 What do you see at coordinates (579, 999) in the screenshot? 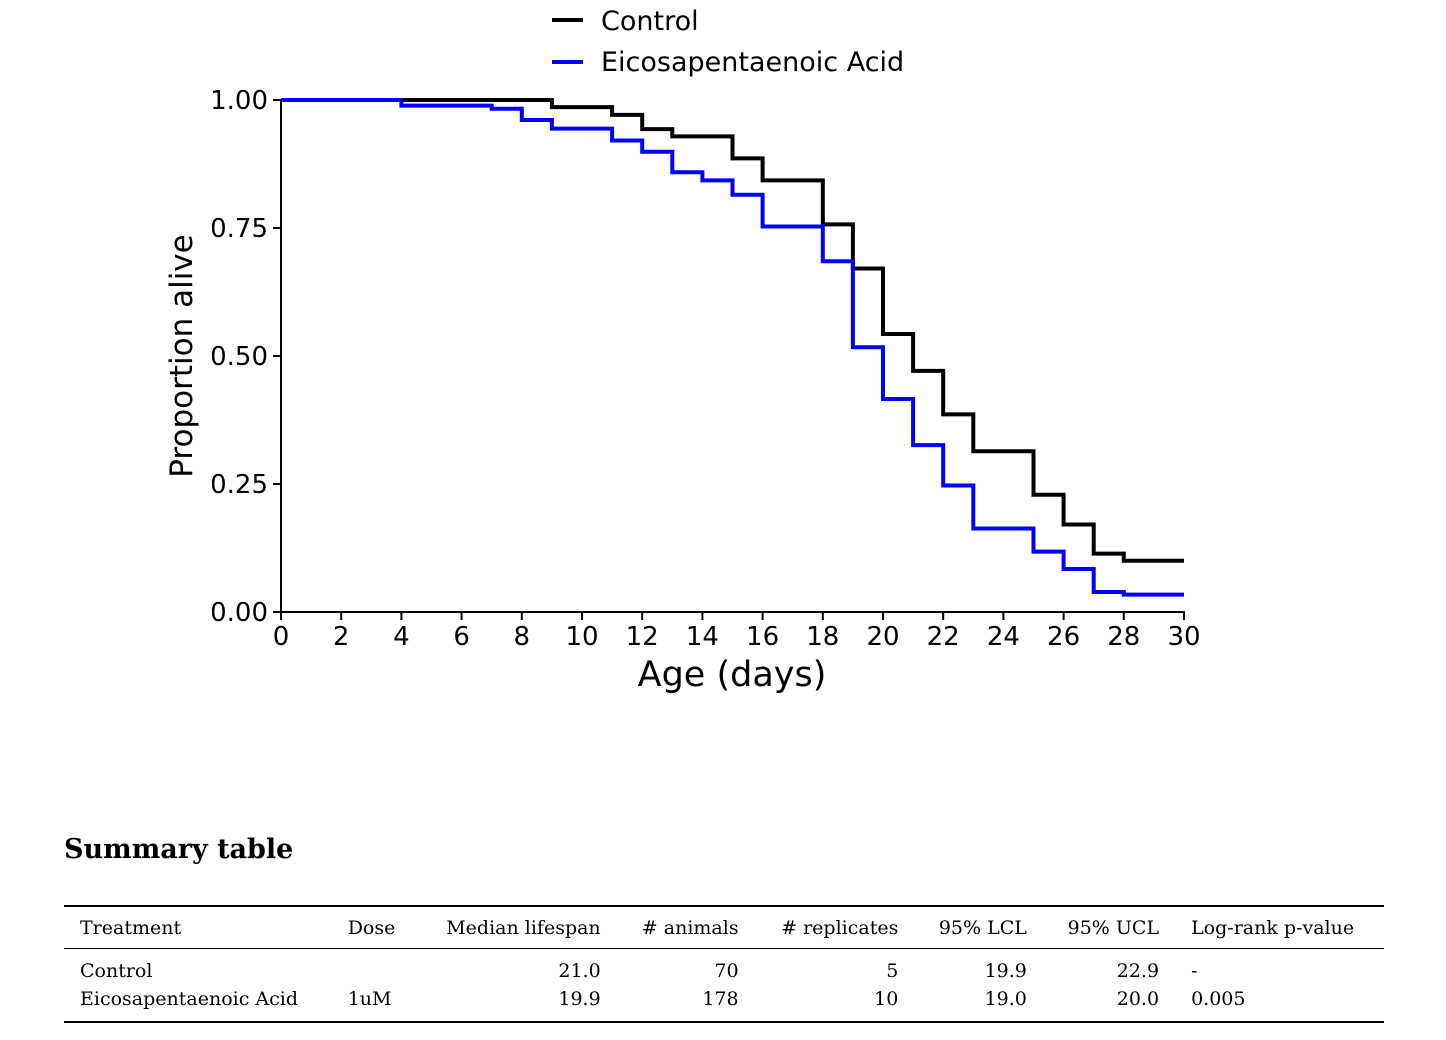
I see `cell-median-lifespan: 19.9` at bounding box center [579, 999].